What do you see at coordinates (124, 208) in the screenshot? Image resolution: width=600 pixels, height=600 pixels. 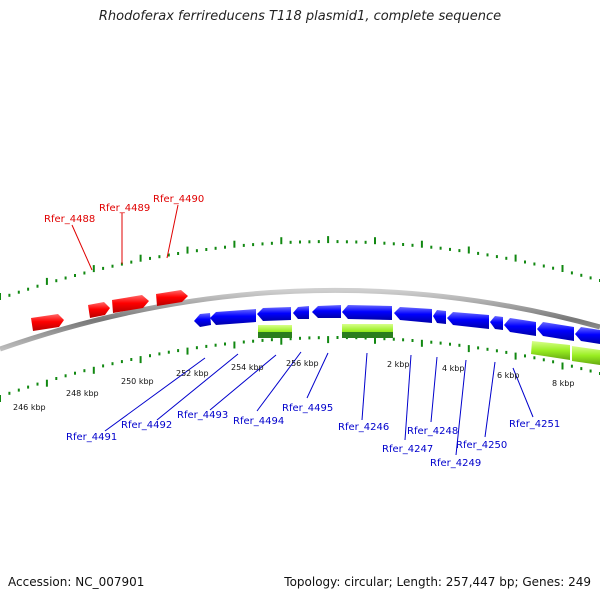 I see `gene-label-rfer-4489: Rfer_4489` at bounding box center [124, 208].